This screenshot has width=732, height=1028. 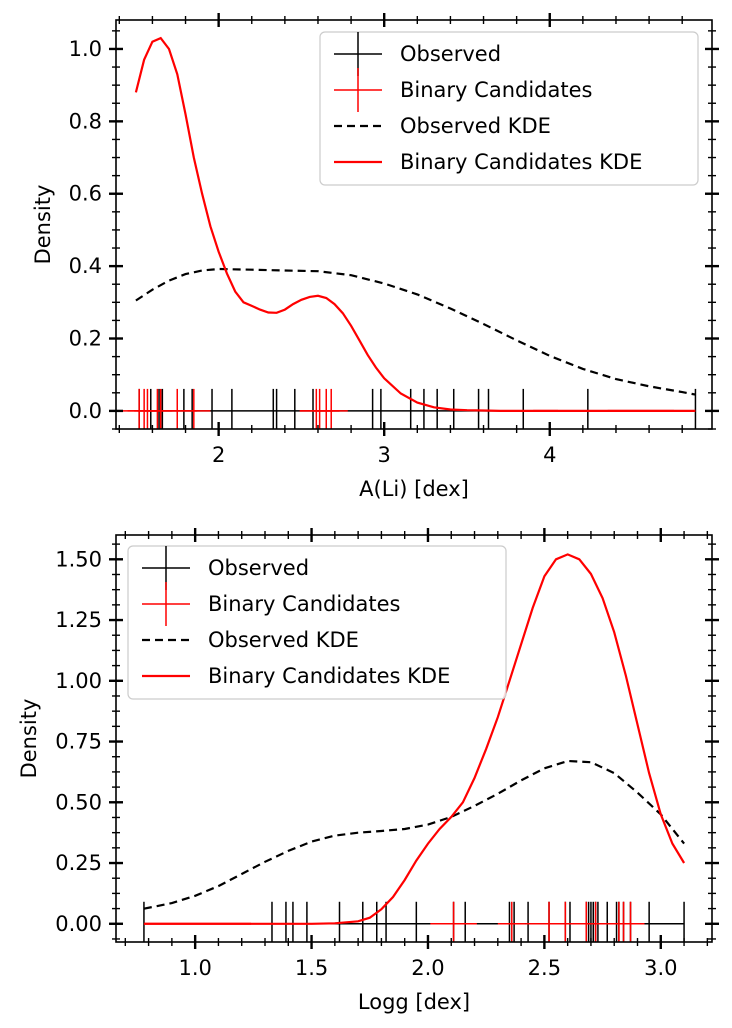 What do you see at coordinates (427, 968) in the screenshot?
I see `x-tick-label: 2.0` at bounding box center [427, 968].